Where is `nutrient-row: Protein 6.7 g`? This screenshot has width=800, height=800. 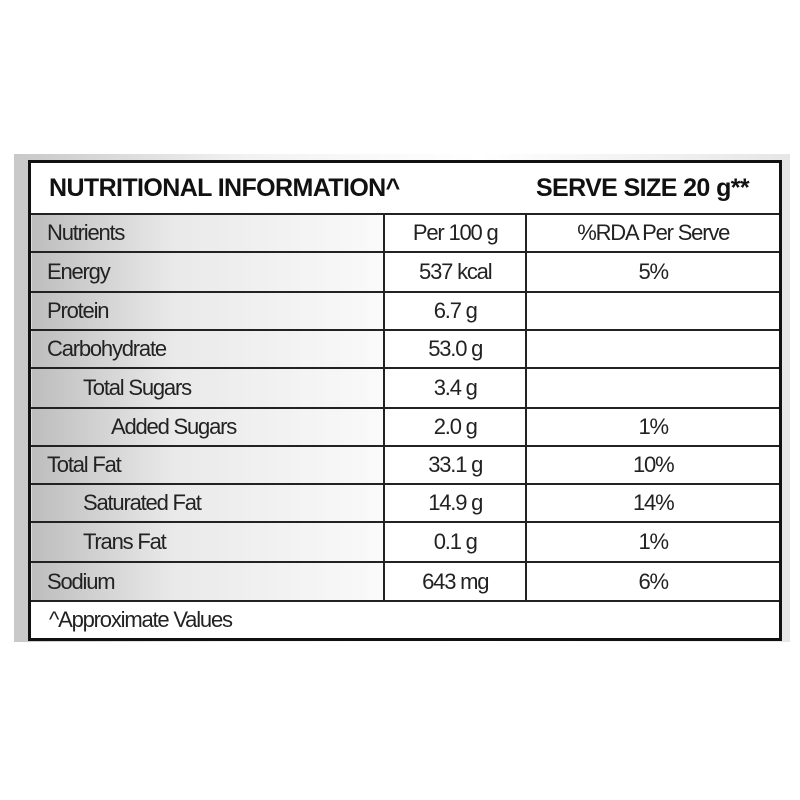
nutrient-row: Protein 6.7 g is located at coordinates (405, 311).